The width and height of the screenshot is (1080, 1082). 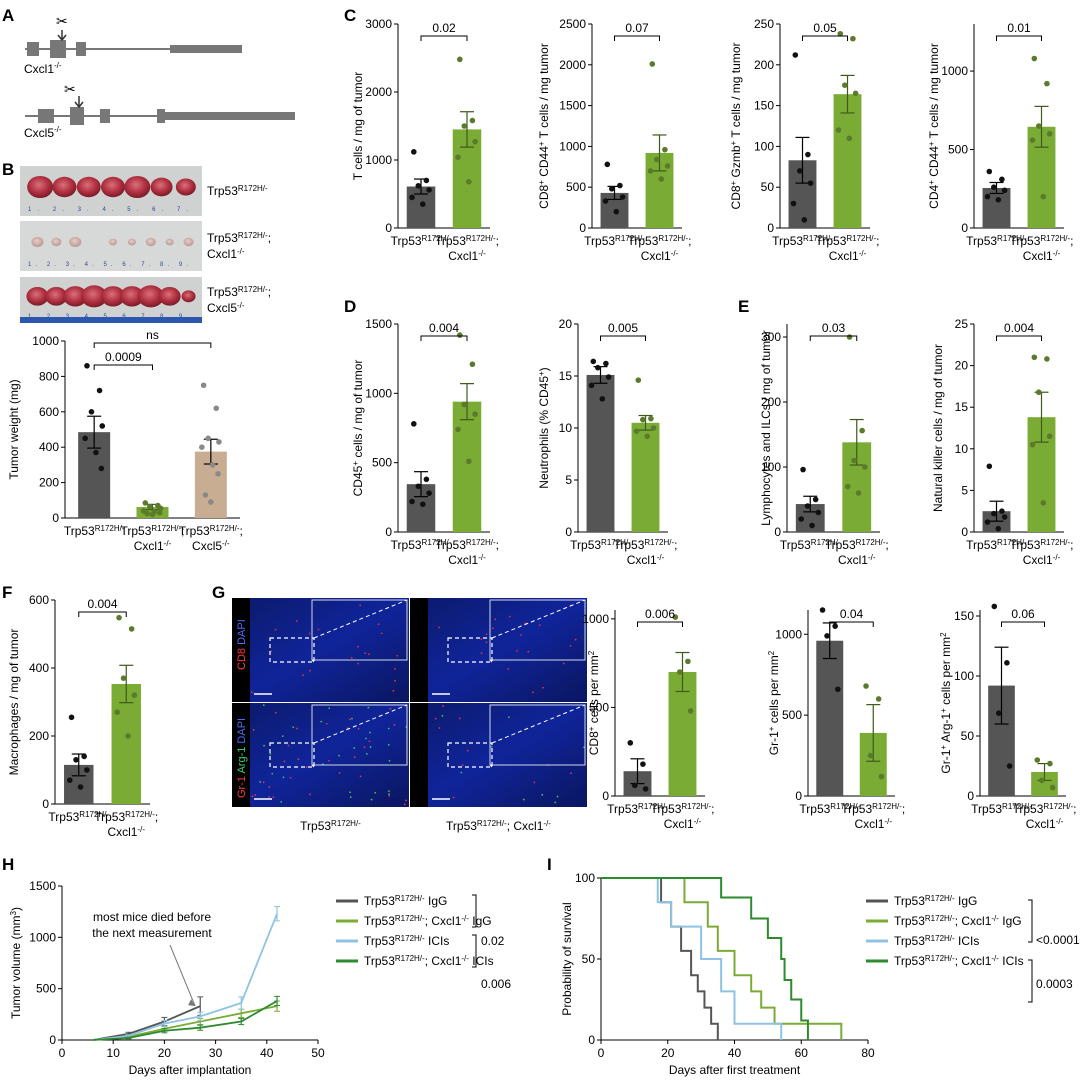 What do you see at coordinates (958, 150) in the screenshot?
I see `y-tick-label: 500` at bounding box center [958, 150].